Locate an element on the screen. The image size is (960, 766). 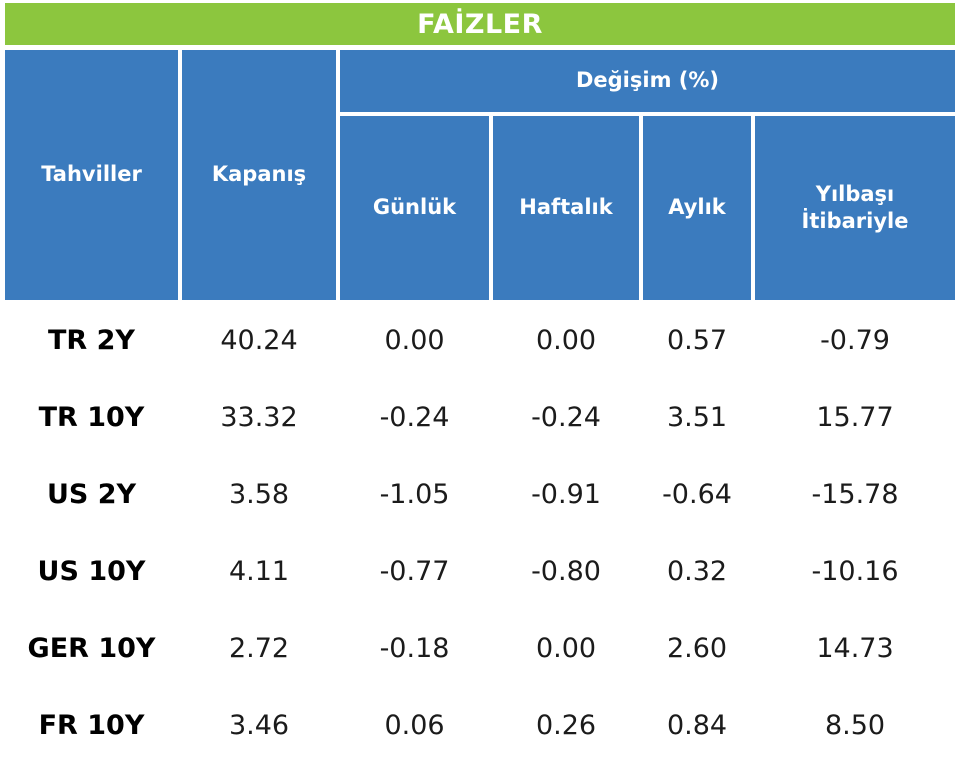
header-cell-yilbasi: Yılbaşı İtibariyle is located at coordinates (855, 208).